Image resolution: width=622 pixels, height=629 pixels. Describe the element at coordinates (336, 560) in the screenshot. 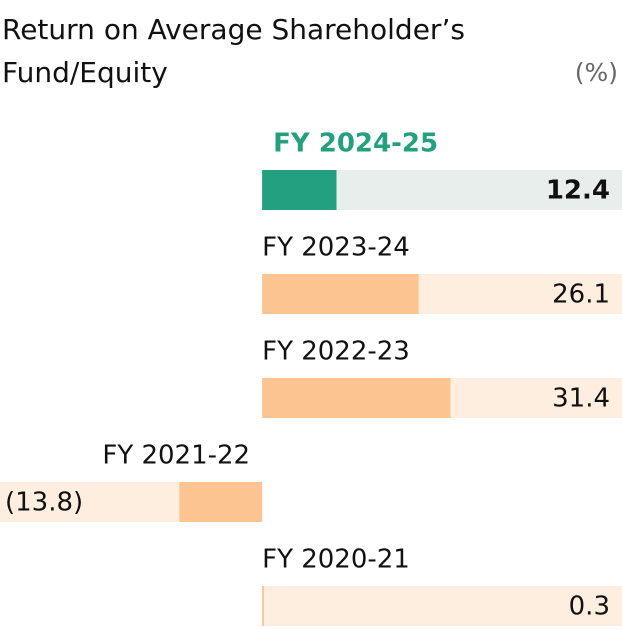

I see `category-label: FY 2020-21` at that location.